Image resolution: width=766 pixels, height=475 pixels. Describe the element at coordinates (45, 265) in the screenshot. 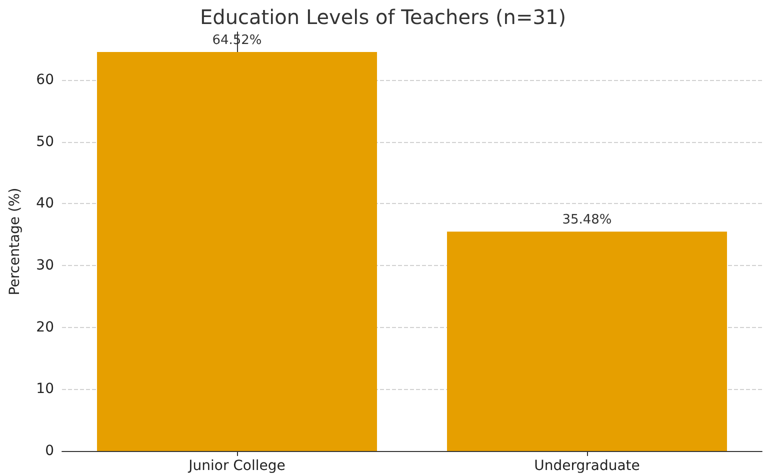

I see `y-tick-label: 30` at that location.